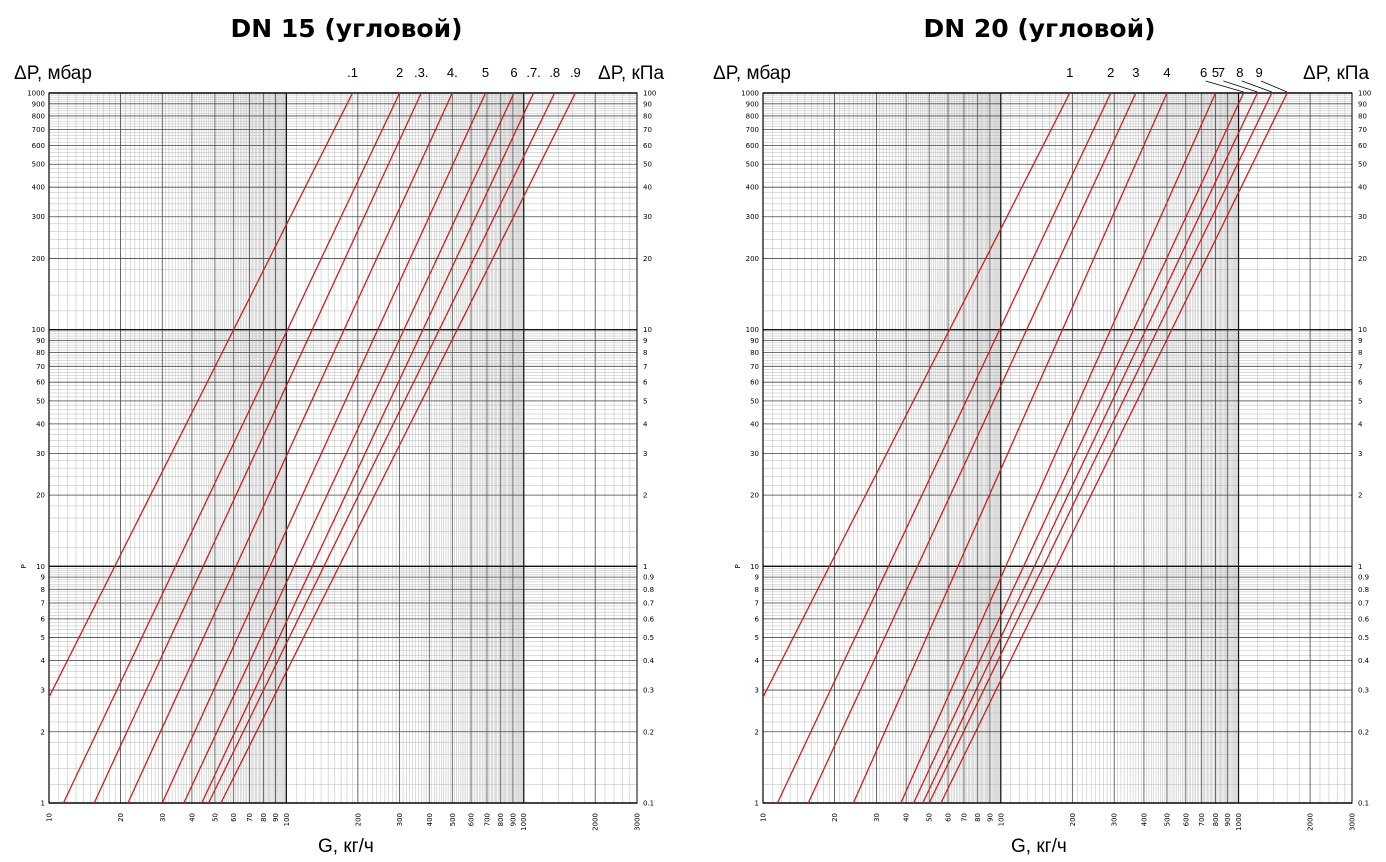  What do you see at coordinates (1362, 116) in the screenshot?
I see `y-tick-label-right: 80` at bounding box center [1362, 116].